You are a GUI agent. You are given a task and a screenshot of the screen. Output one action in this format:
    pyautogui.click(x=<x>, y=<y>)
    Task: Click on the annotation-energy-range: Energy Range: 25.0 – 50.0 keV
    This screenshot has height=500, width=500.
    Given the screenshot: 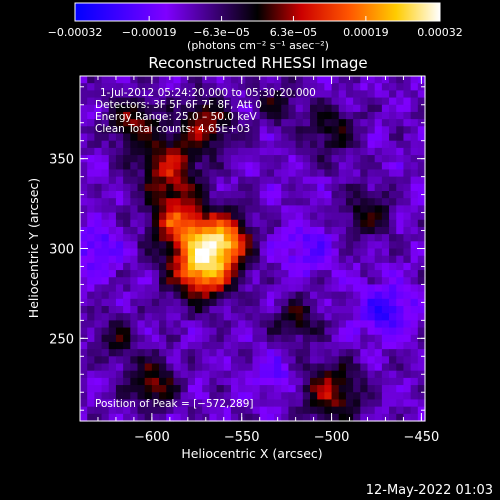 What is the action you would take?
    pyautogui.click(x=176, y=117)
    